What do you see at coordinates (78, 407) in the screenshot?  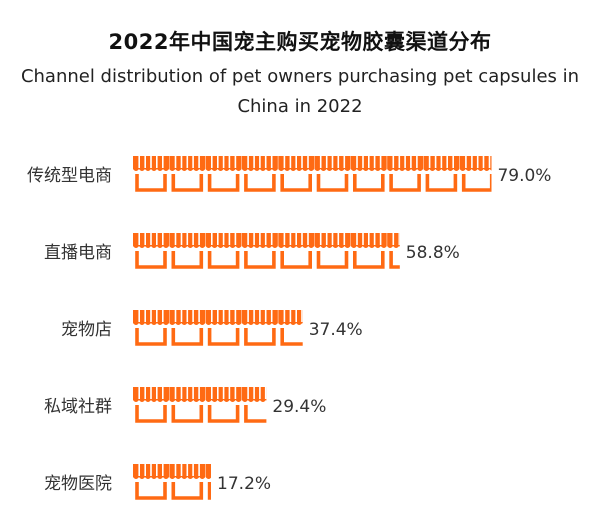 I see `category-label: 私域社群` at bounding box center [78, 407].